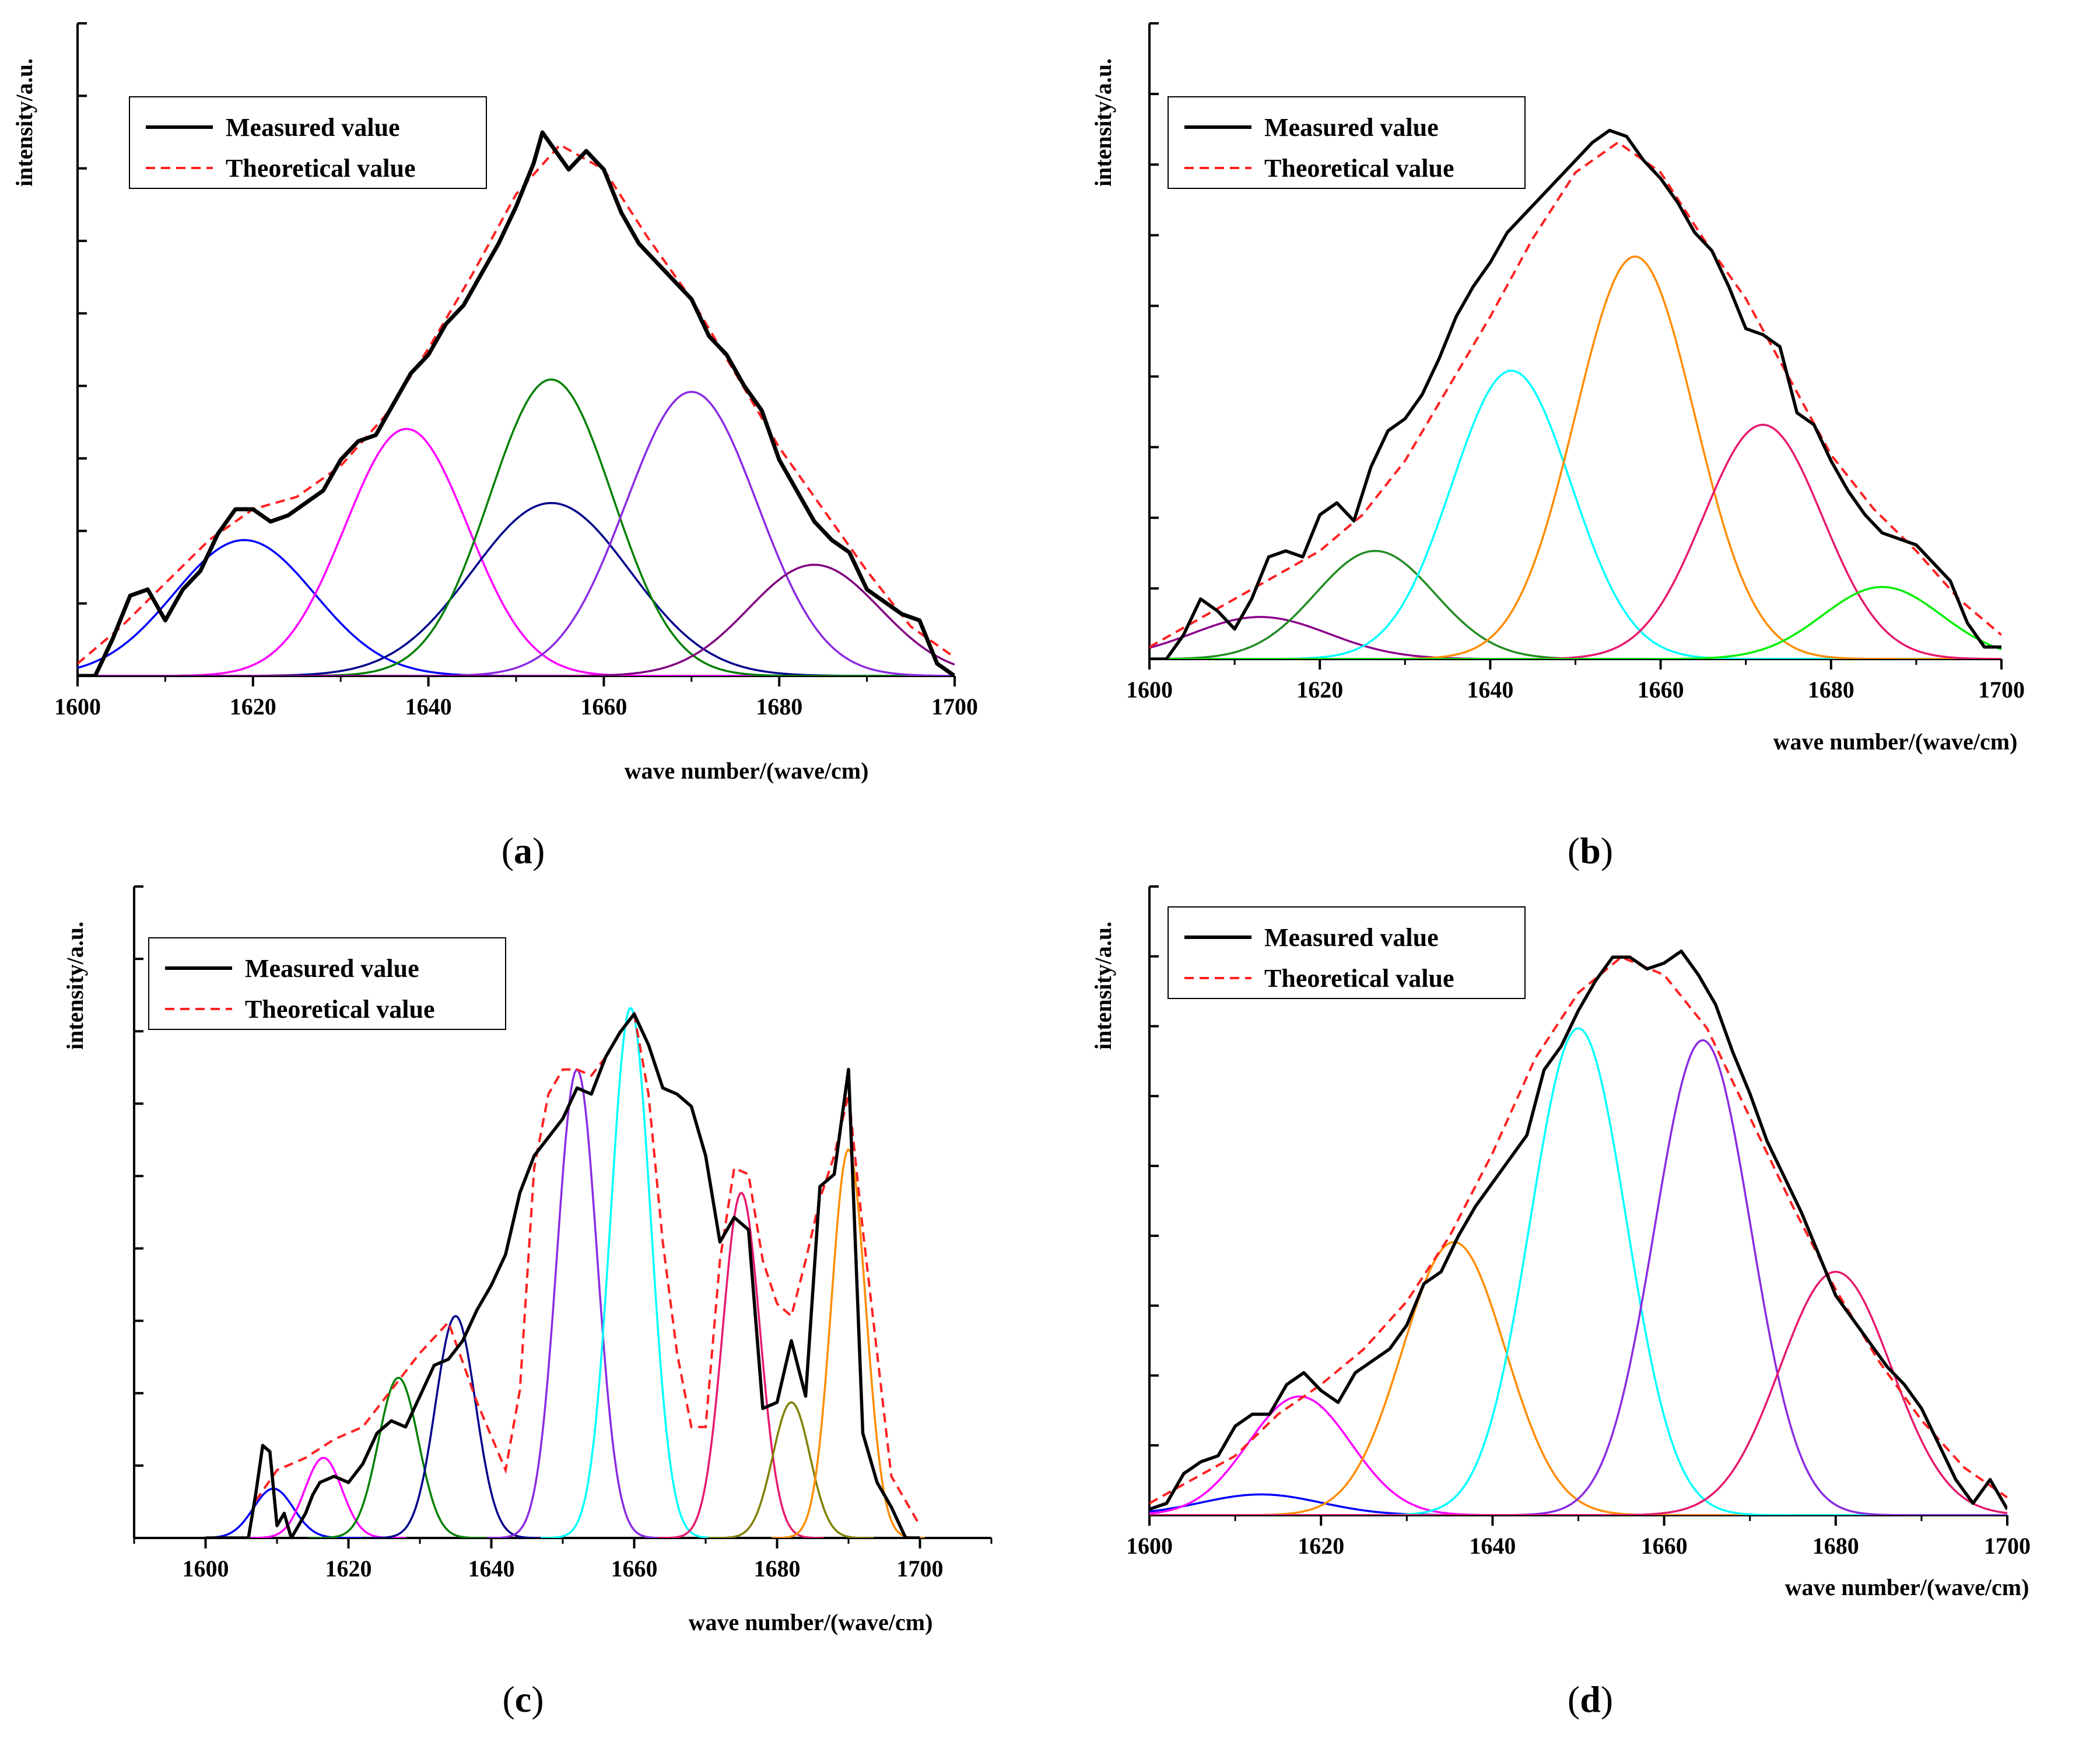 The image size is (2100, 1745). Describe the element at coordinates (1590, 850) in the screenshot. I see `panel-label: (b)` at that location.